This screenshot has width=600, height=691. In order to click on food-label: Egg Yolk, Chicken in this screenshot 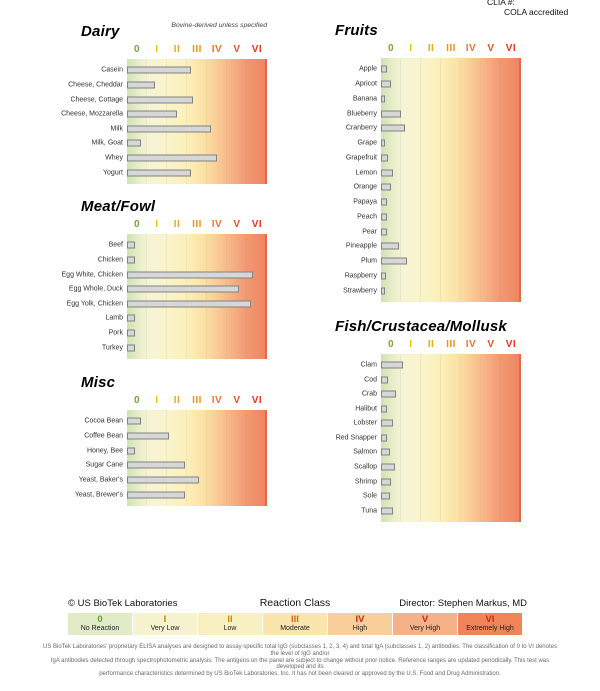, I will do `click(94, 304)`.